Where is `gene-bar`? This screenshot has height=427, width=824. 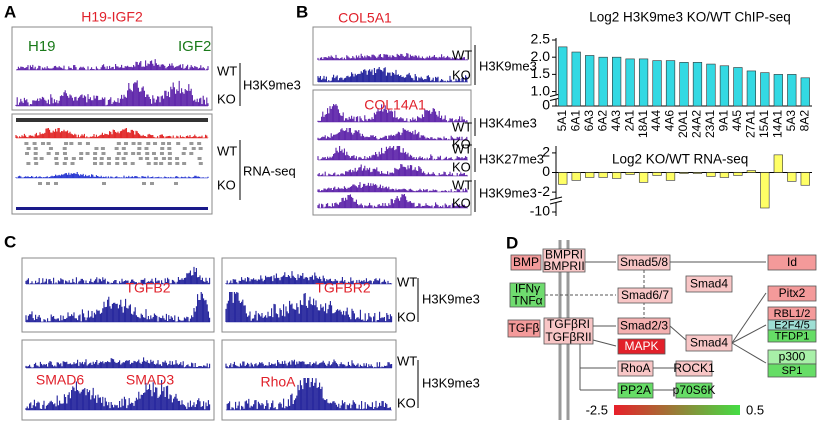 gene-bar is located at coordinates (112, 208).